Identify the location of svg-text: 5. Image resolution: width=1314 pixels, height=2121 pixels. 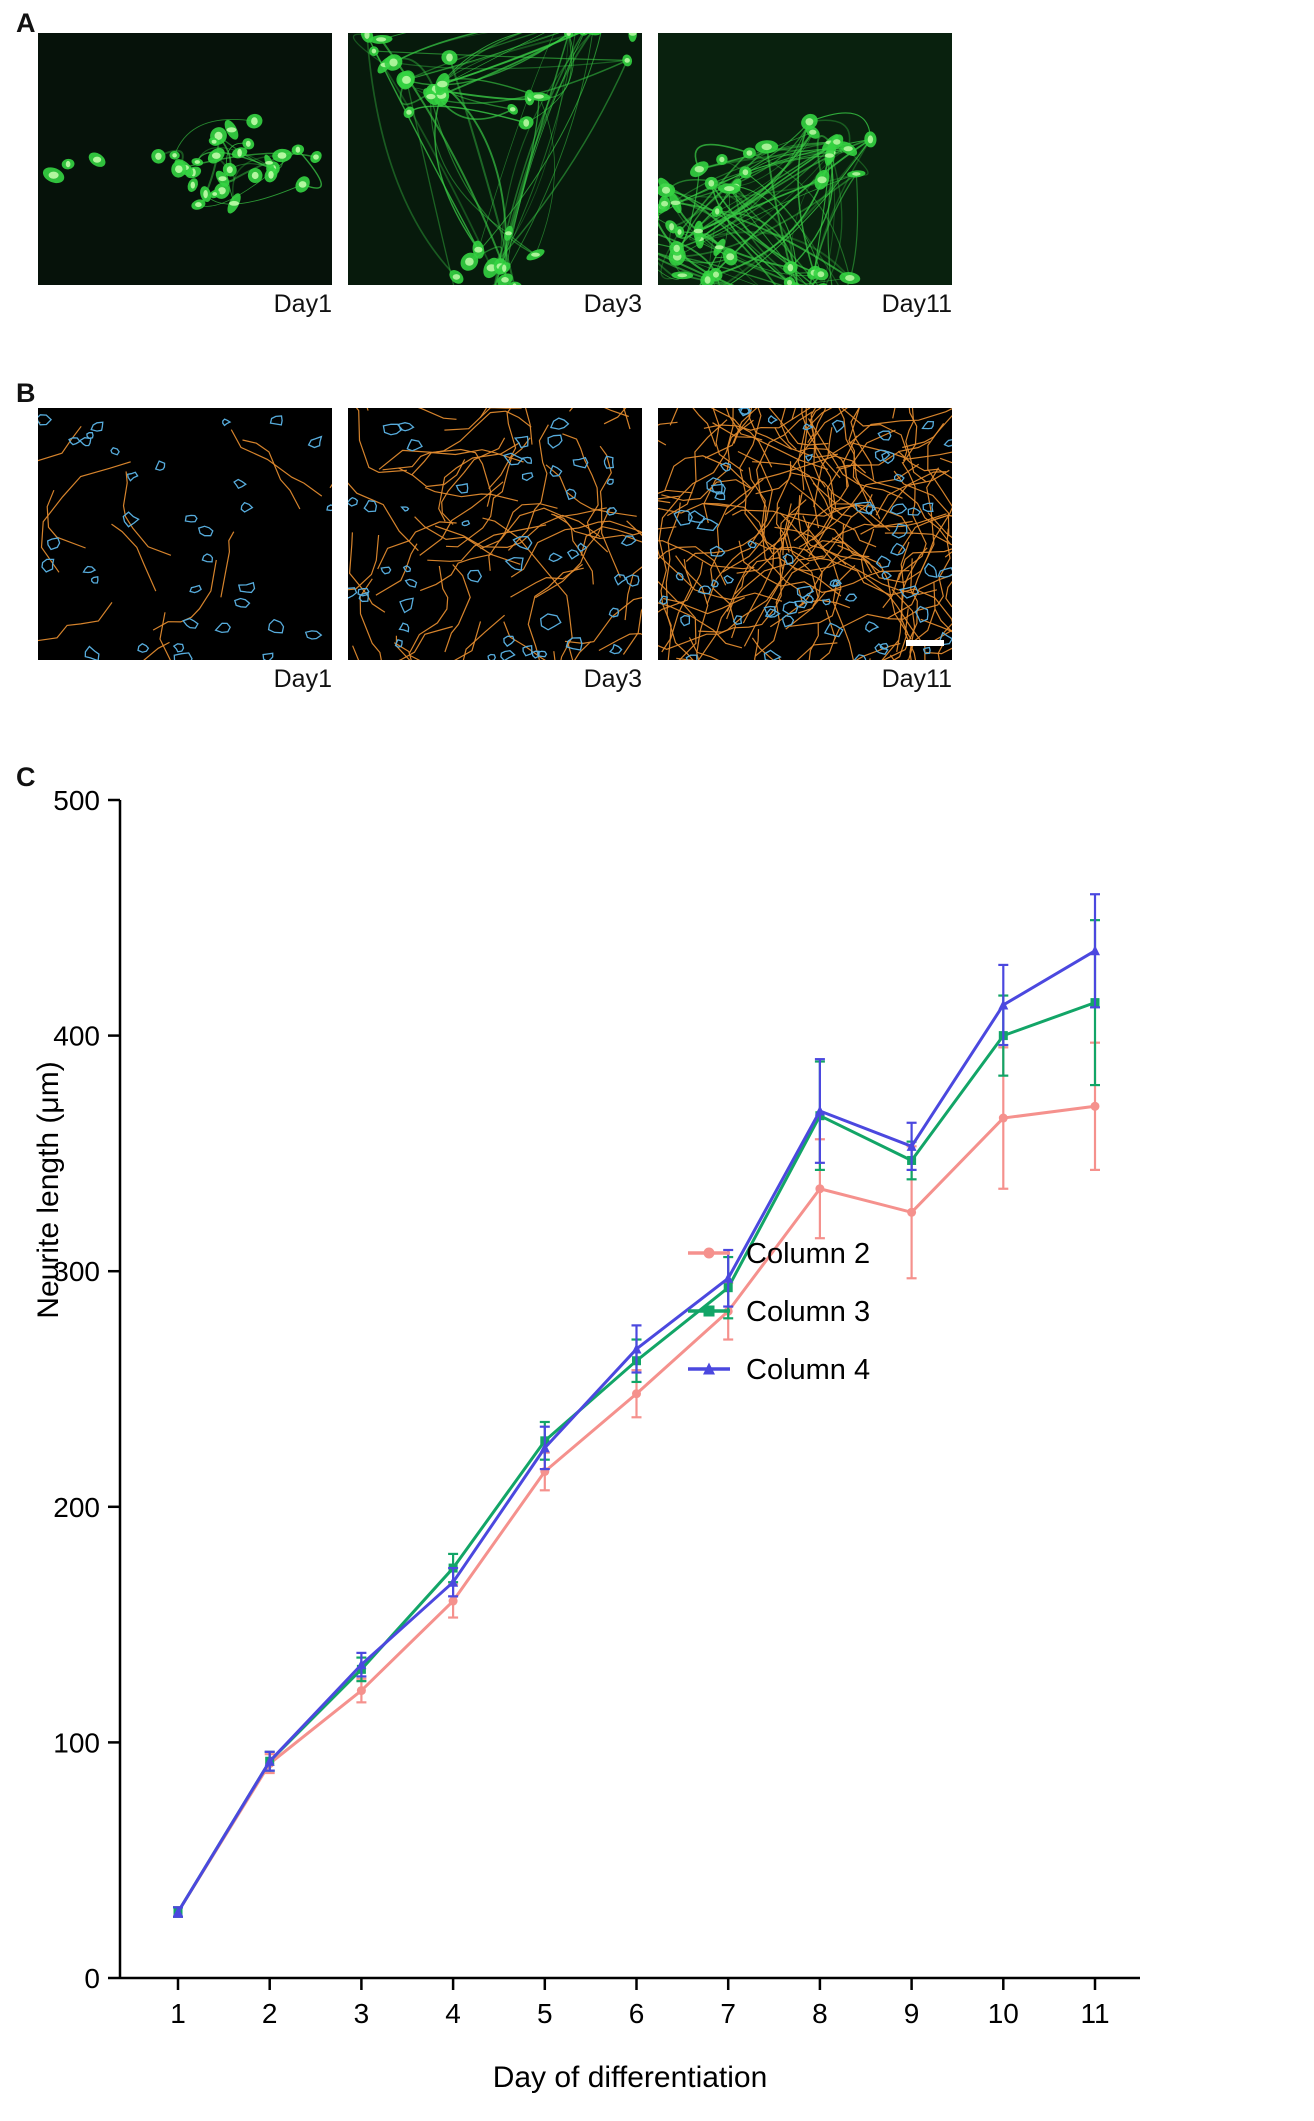
(545, 2013).